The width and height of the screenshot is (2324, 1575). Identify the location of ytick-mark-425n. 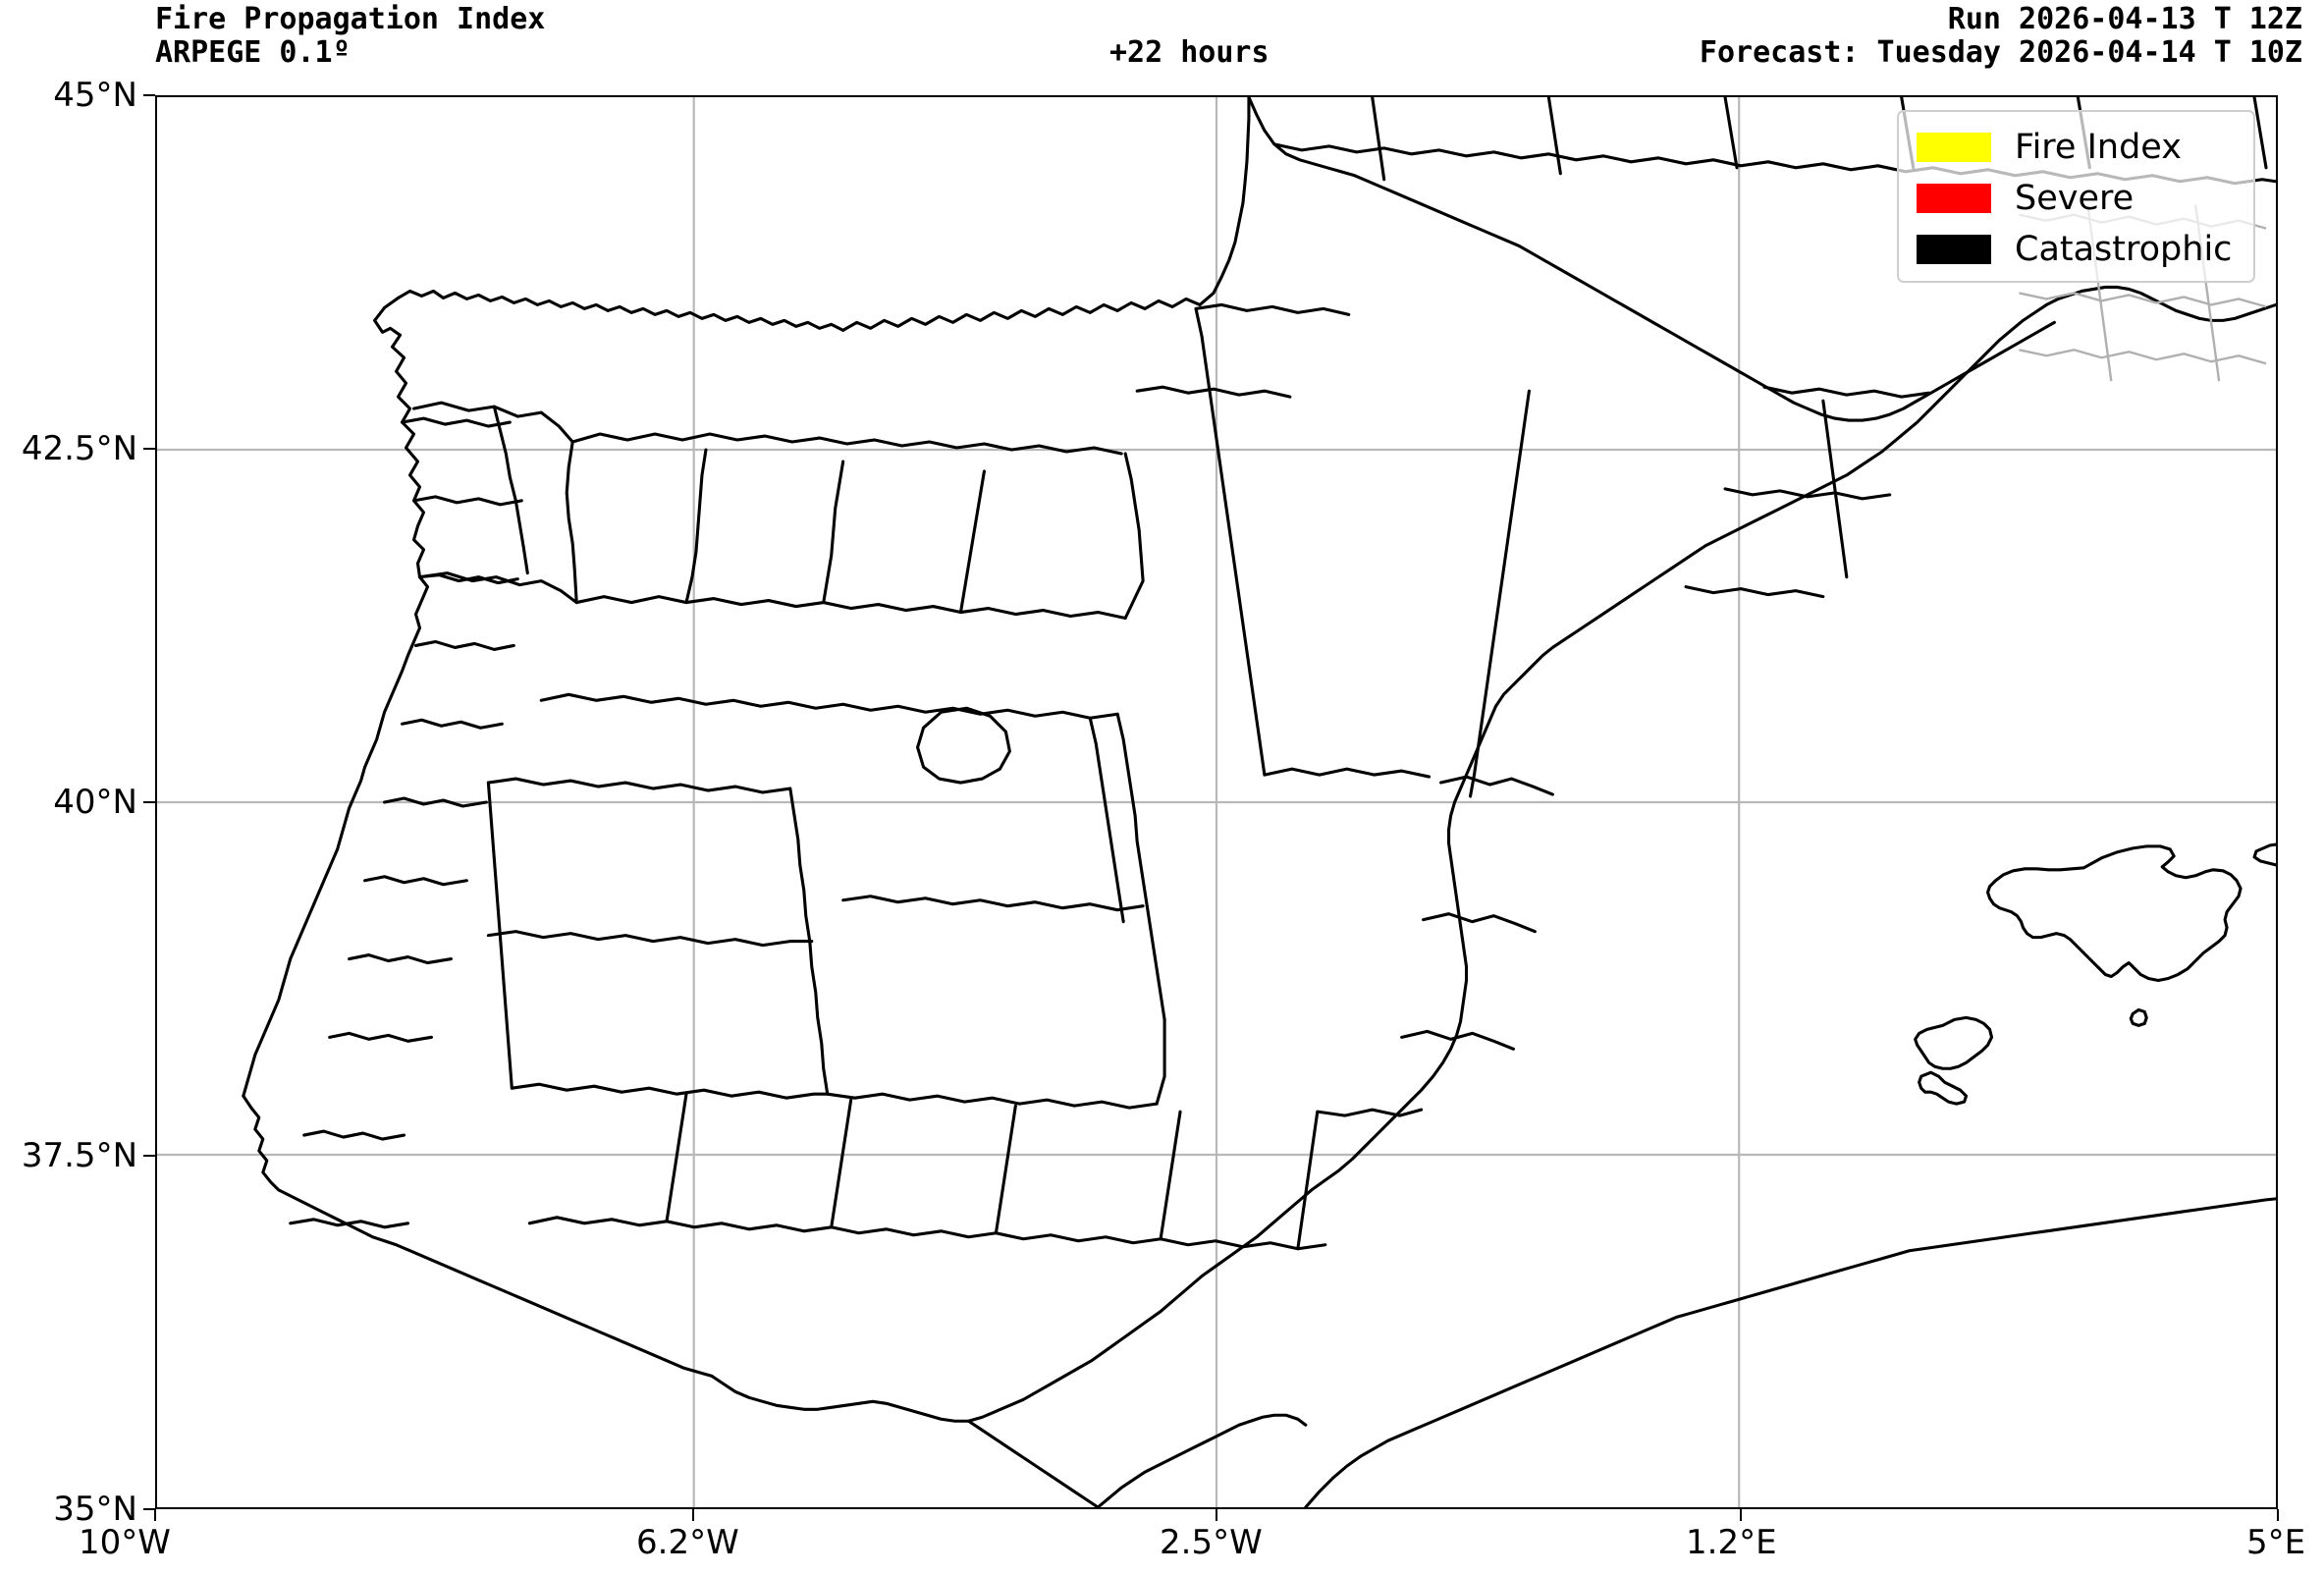
(149, 449).